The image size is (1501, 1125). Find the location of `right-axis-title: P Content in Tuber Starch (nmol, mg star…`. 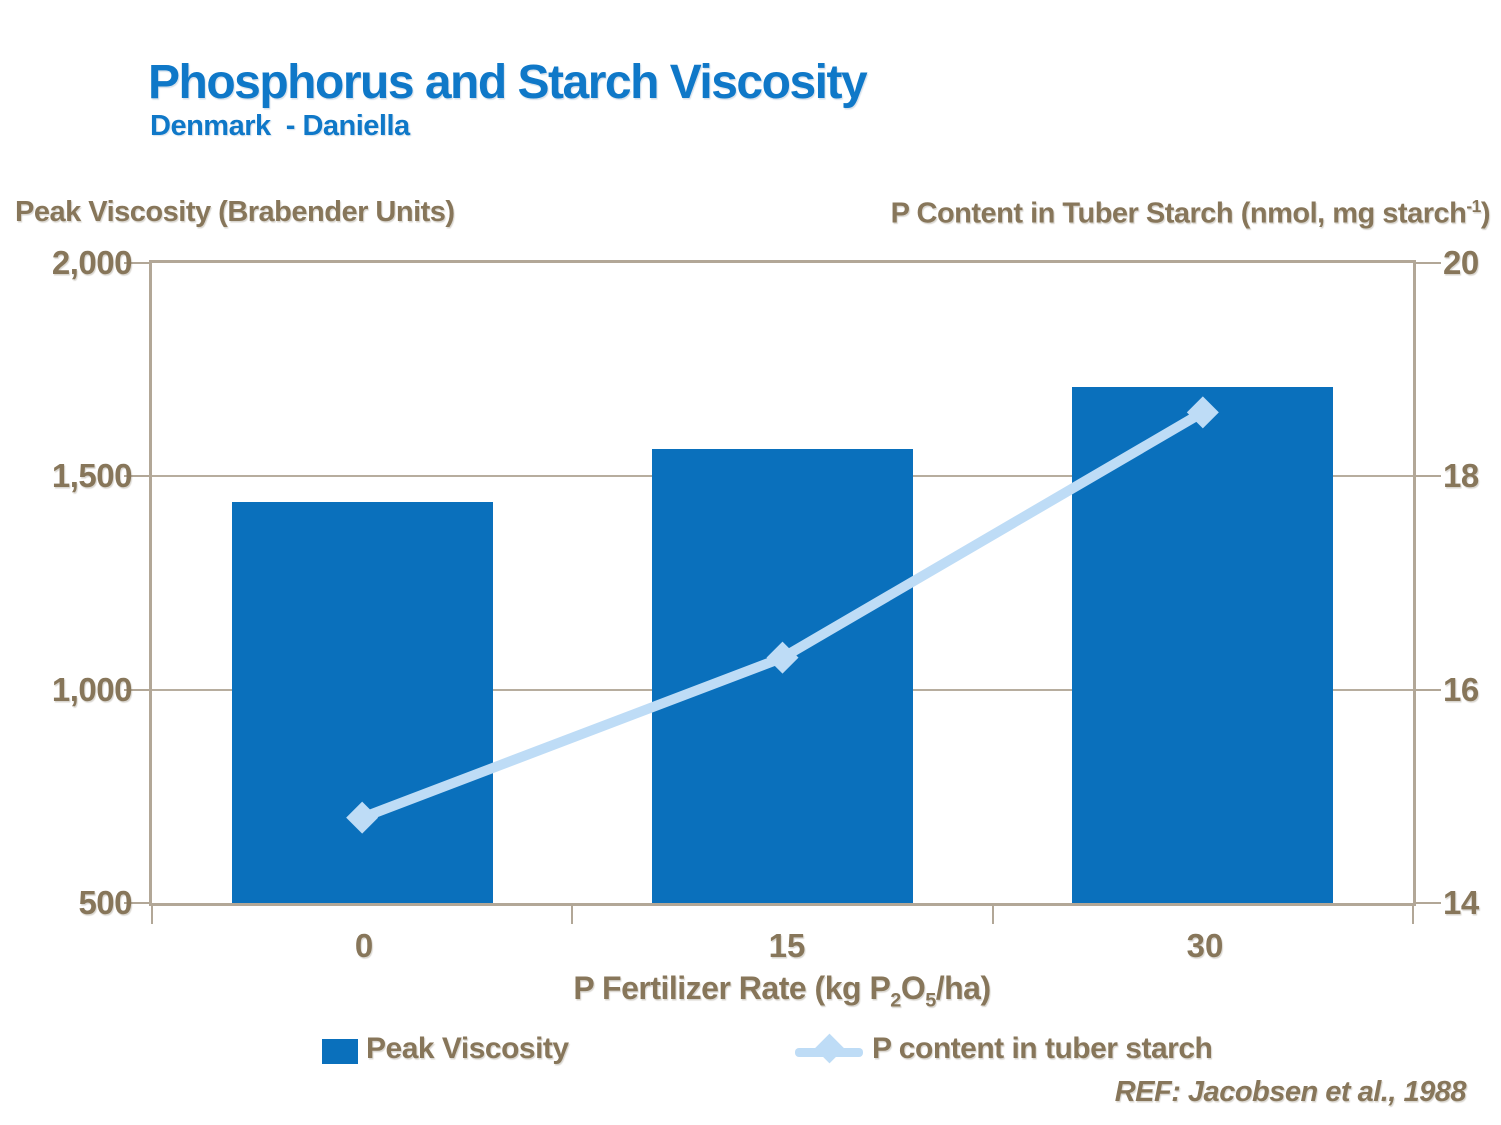

right-axis-title: P Content in Tuber Starch (nmol, mg star… is located at coordinates (1190, 213).